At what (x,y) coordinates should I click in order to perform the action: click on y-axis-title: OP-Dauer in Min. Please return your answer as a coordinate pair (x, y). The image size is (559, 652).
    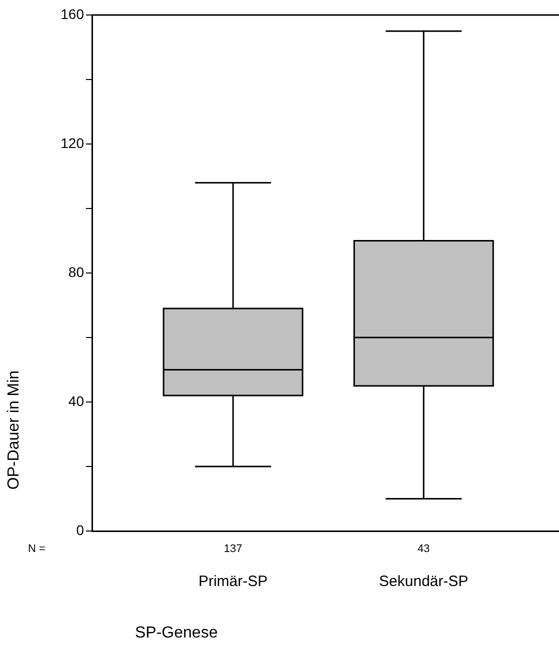
    Looking at the image, I should click on (13, 430).